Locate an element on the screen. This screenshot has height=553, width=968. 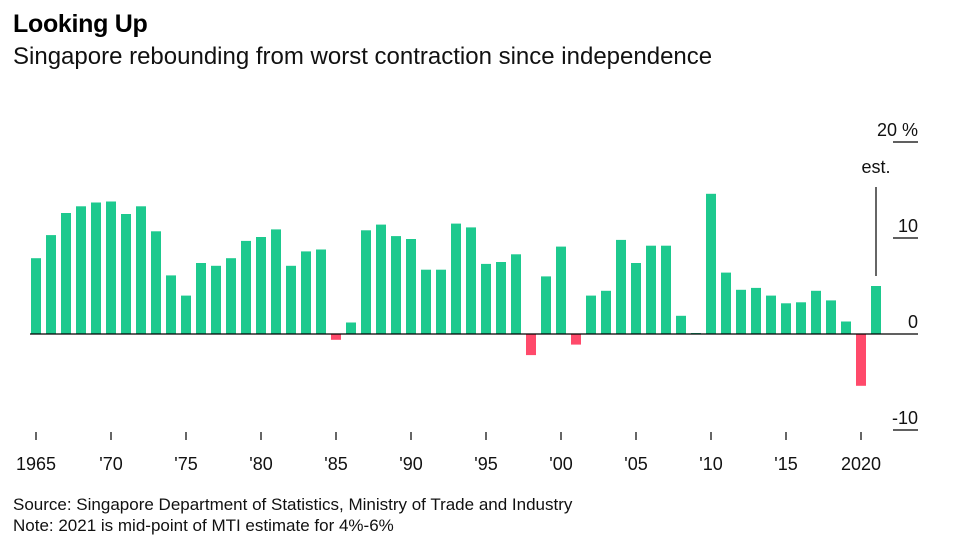
bar-2012 is located at coordinates (741, 311).